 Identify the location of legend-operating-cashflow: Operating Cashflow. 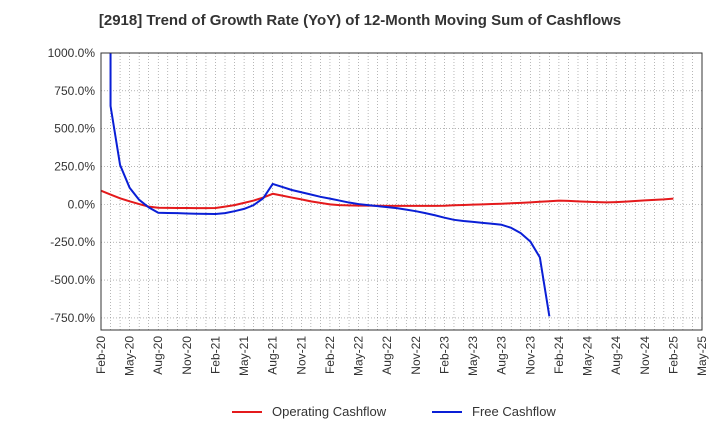
(309, 411).